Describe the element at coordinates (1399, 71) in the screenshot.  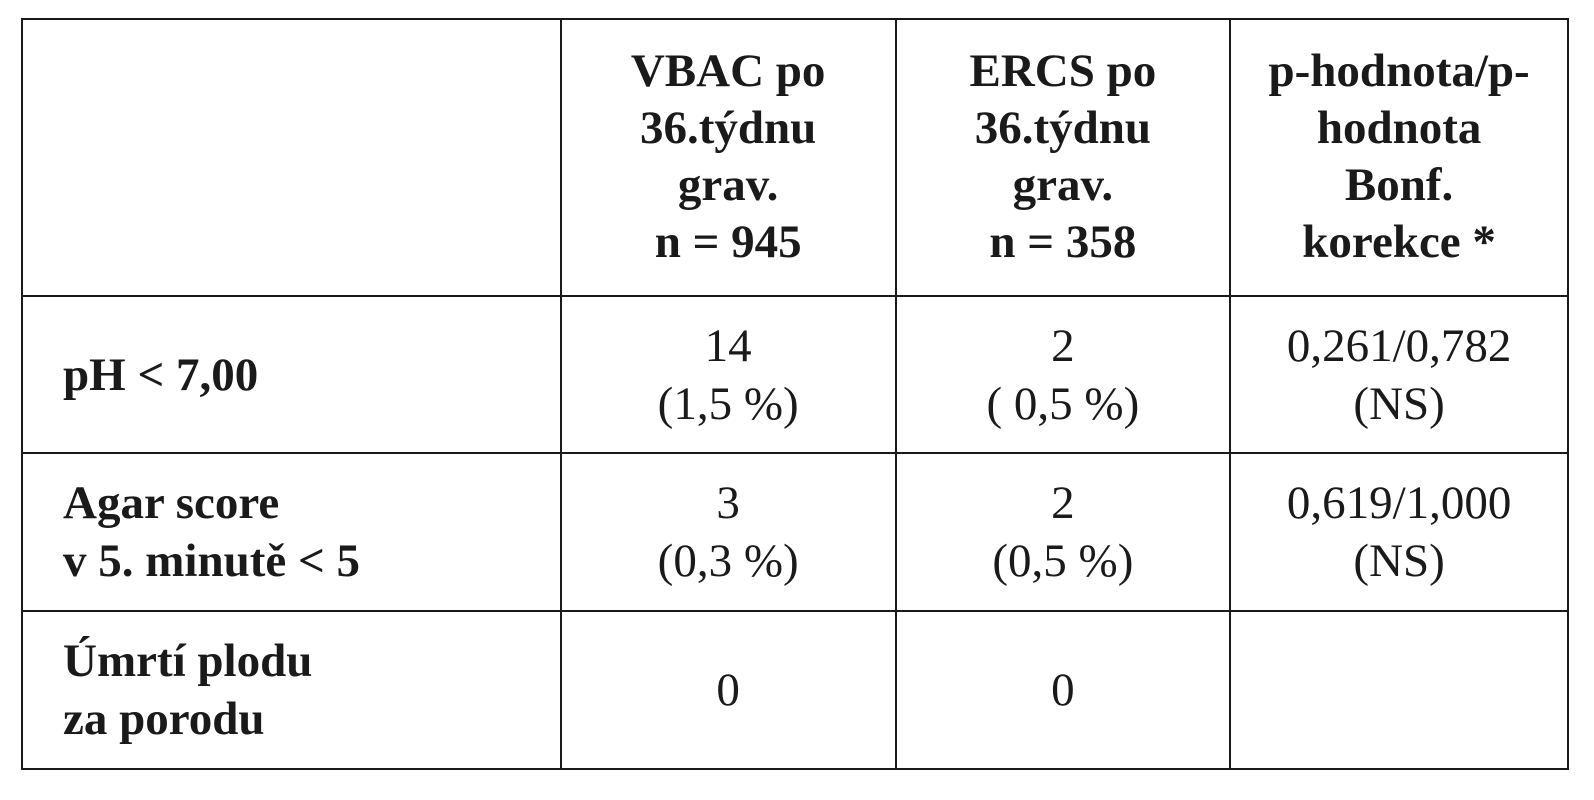
I see `header-pvalue-line: p-hodnota/p-` at that location.